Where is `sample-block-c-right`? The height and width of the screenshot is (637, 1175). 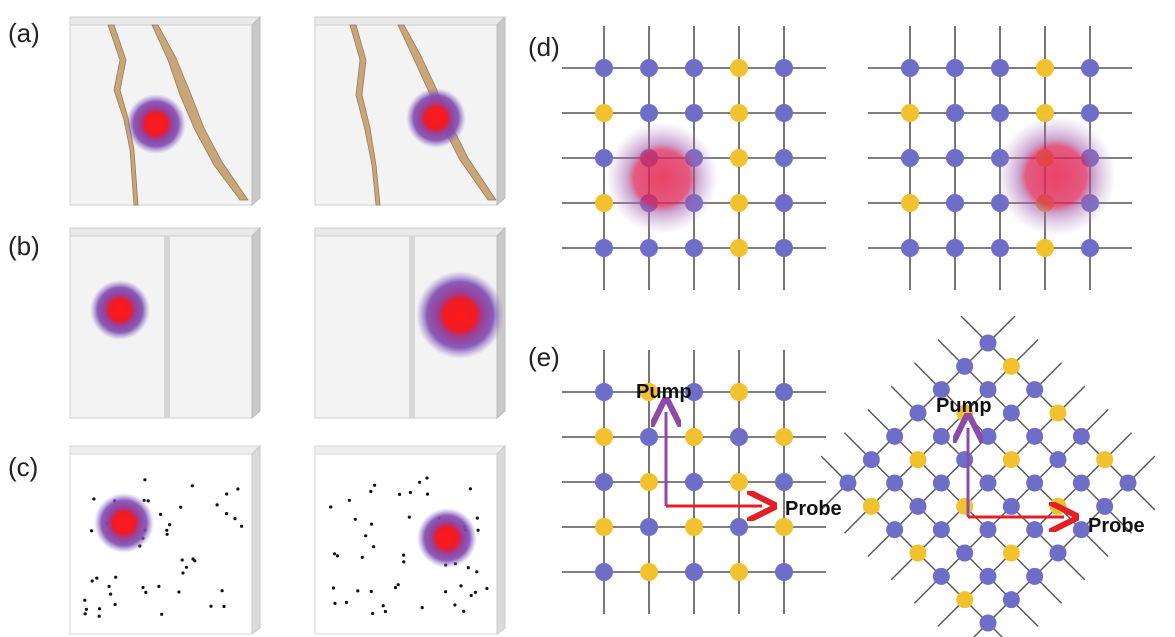 sample-block-c-right is located at coordinates (410, 539).